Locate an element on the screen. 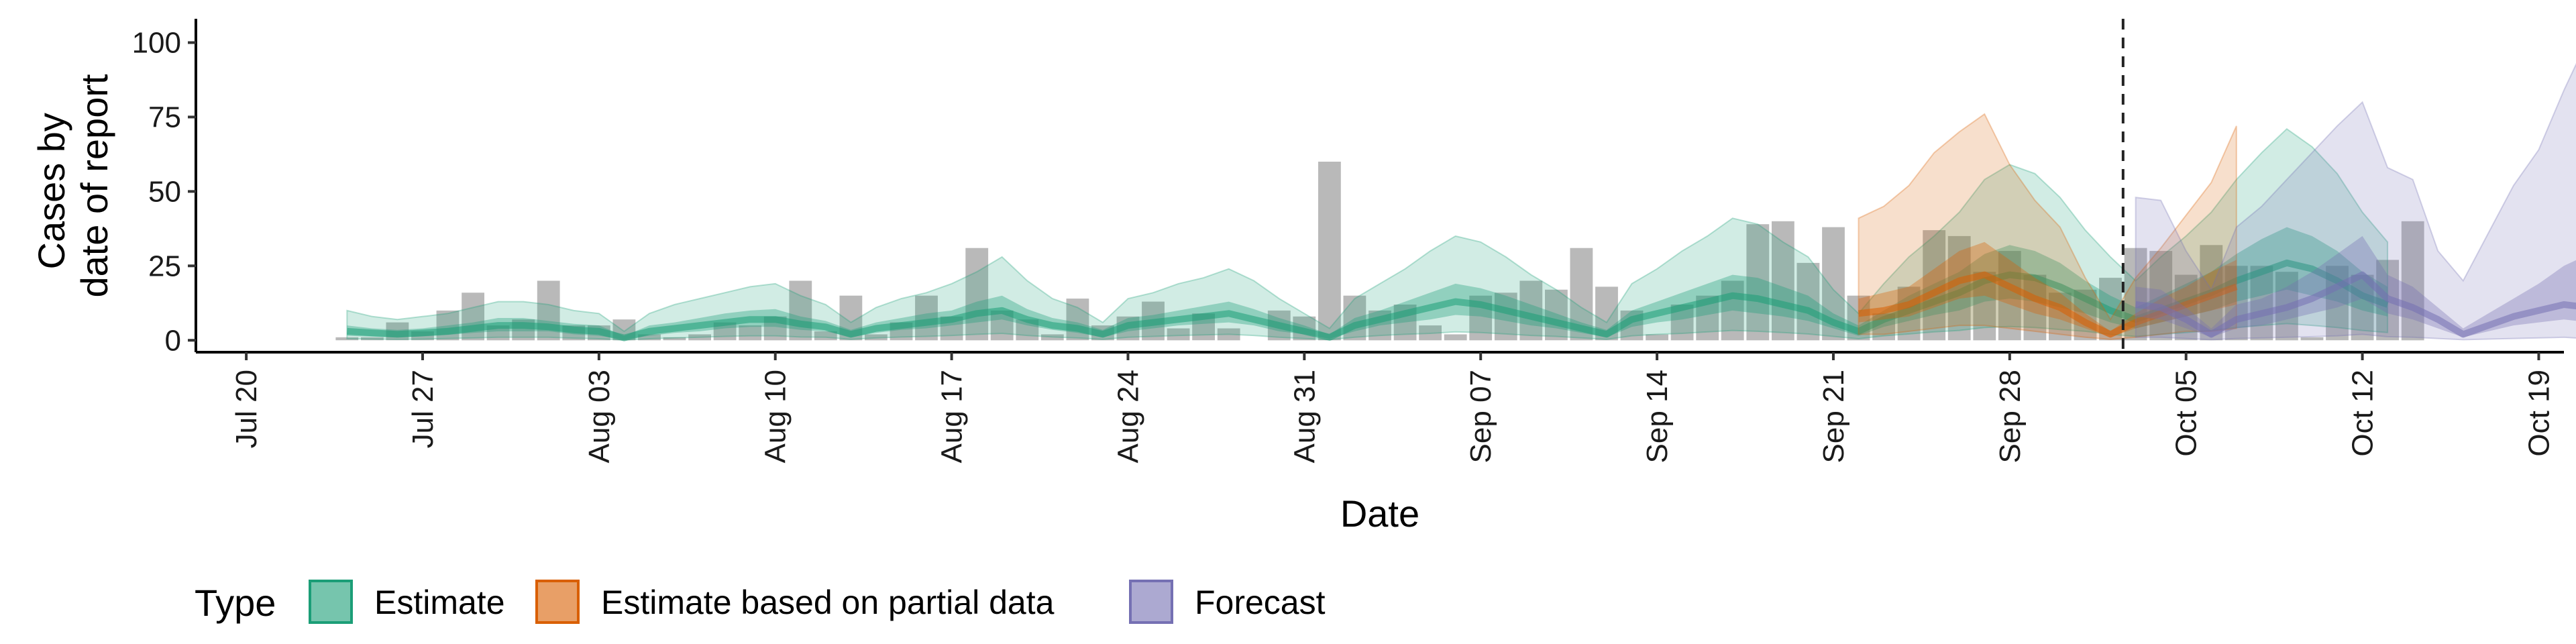 The image size is (2576, 644). y-axis-title-line-2: date of report is located at coordinates (94, 186).